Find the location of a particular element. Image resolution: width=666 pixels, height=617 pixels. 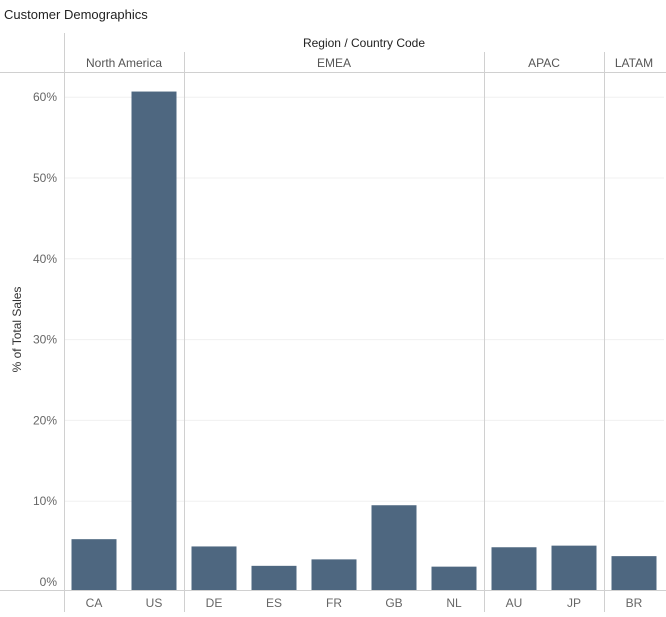

bar-jp is located at coordinates (574, 567).